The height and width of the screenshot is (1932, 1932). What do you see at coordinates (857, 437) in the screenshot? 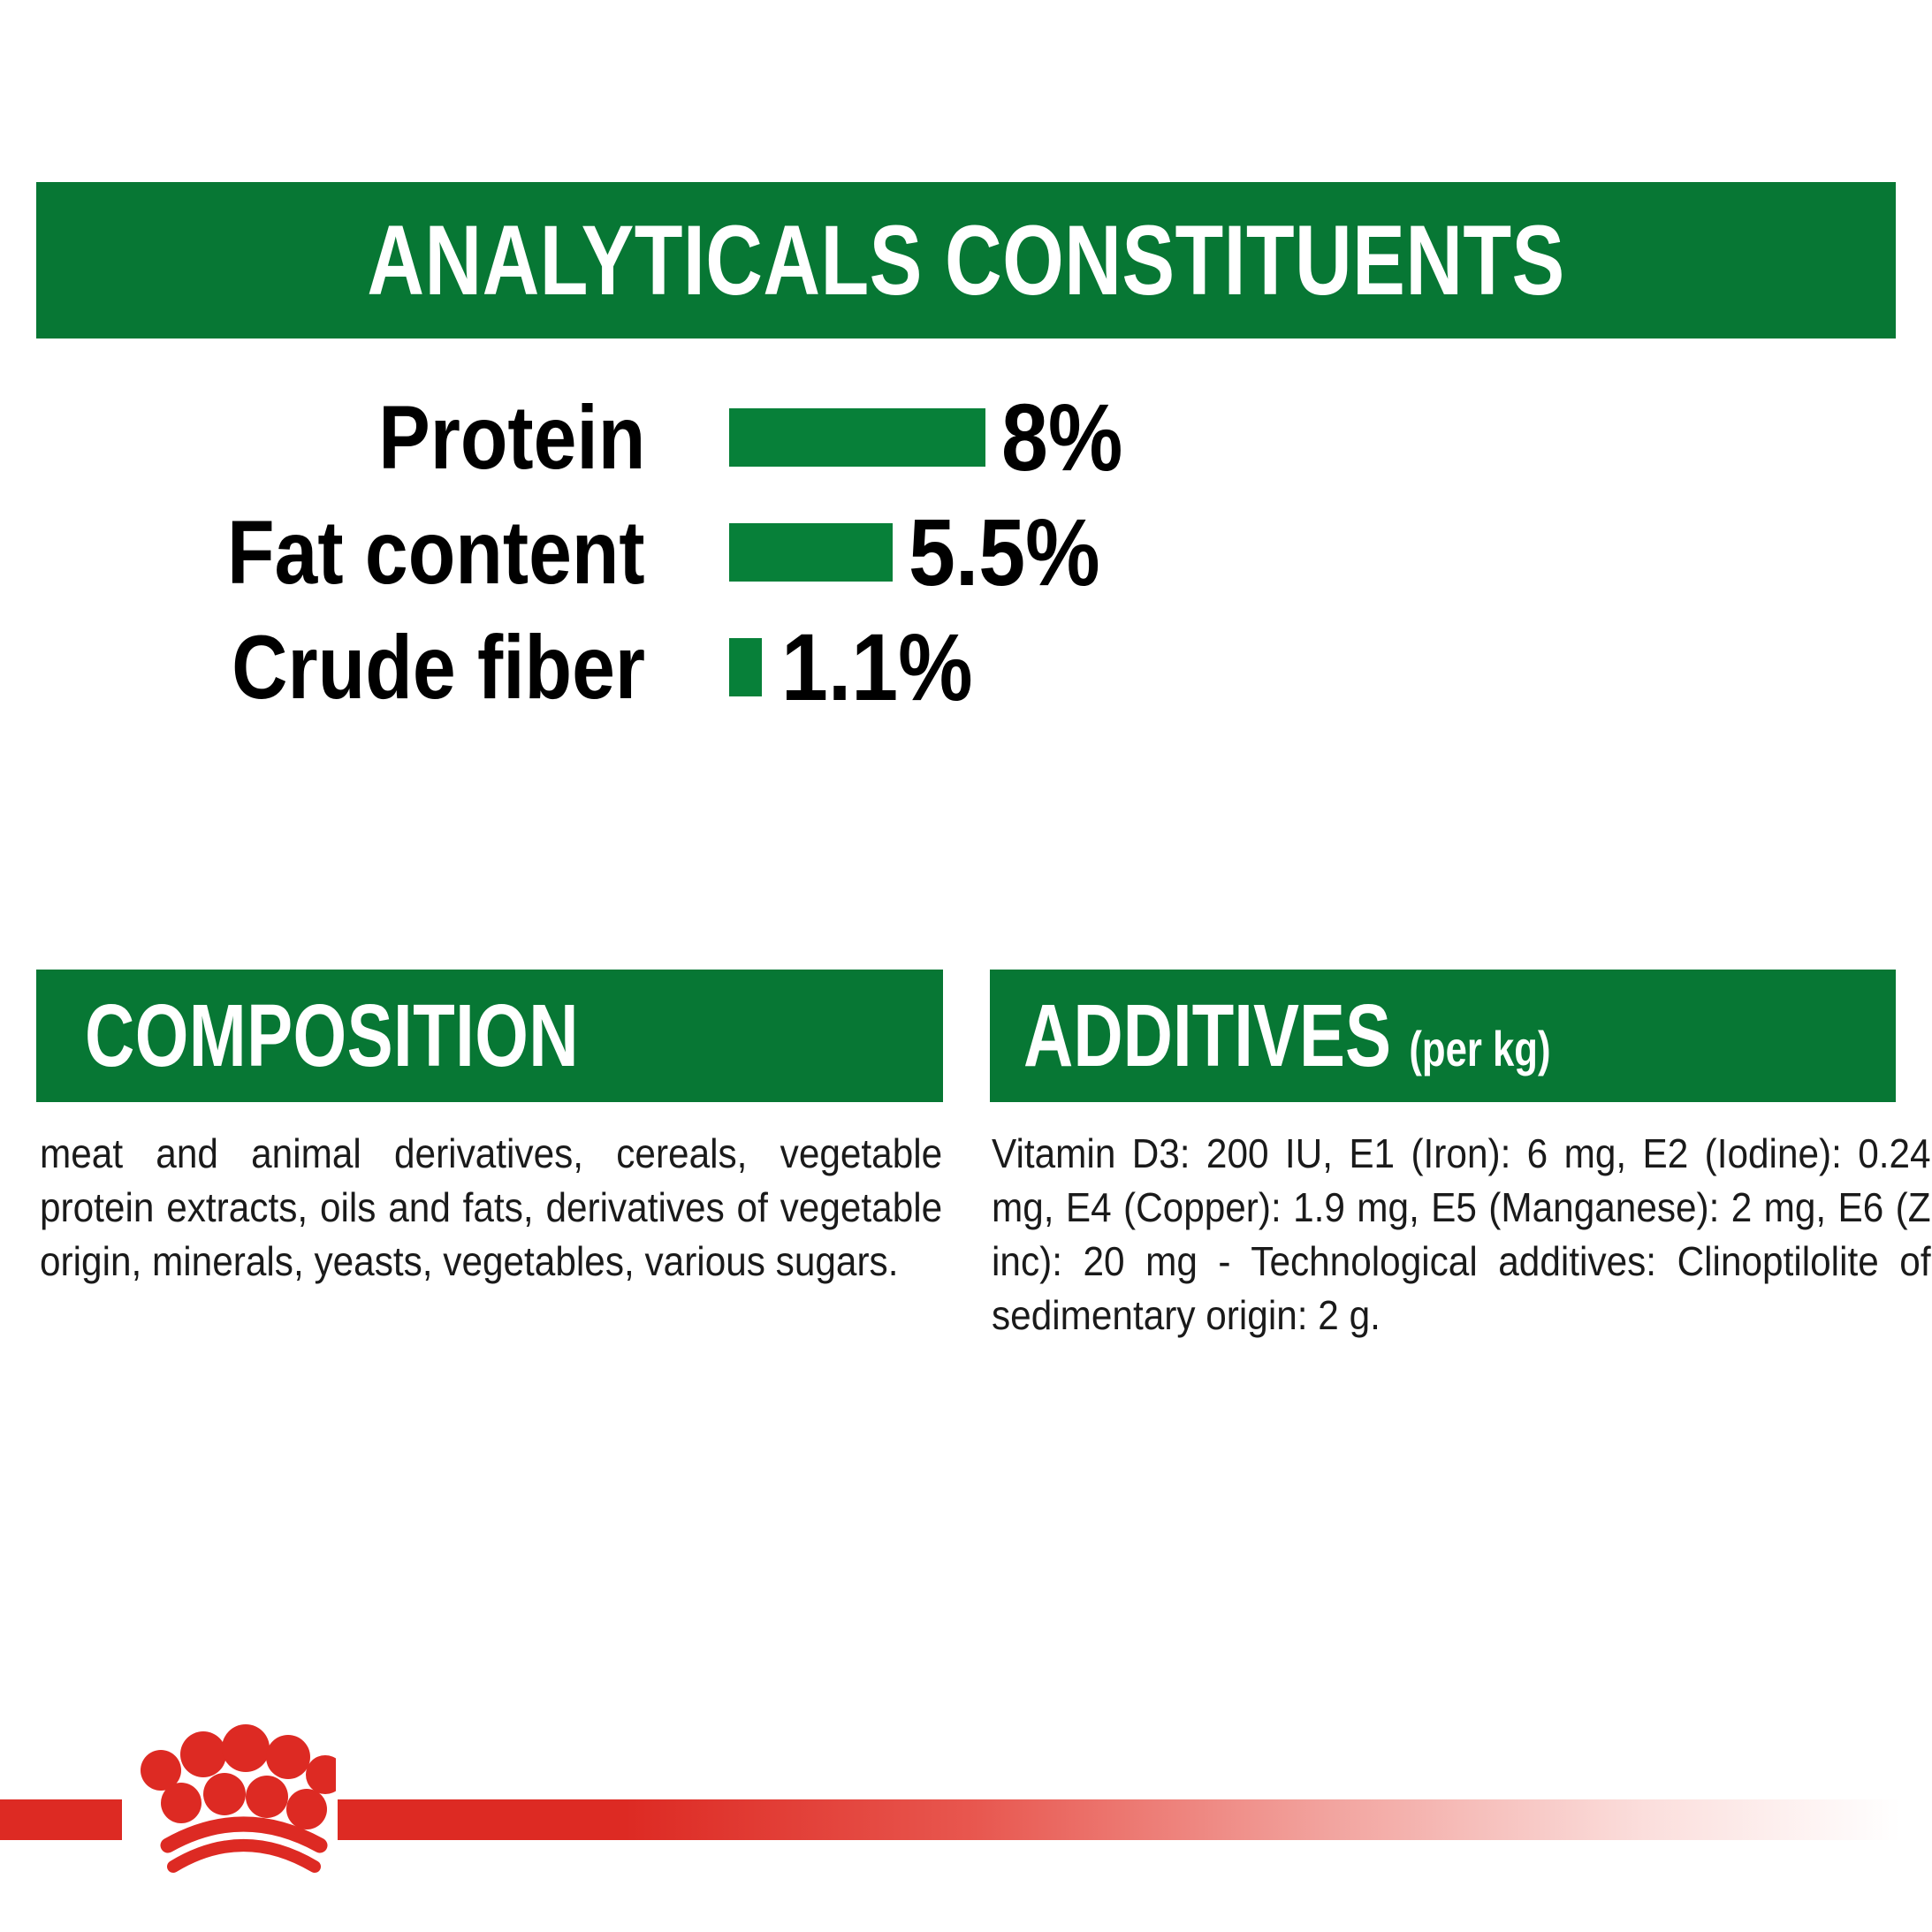
I see `constituent-bar-protein` at bounding box center [857, 437].